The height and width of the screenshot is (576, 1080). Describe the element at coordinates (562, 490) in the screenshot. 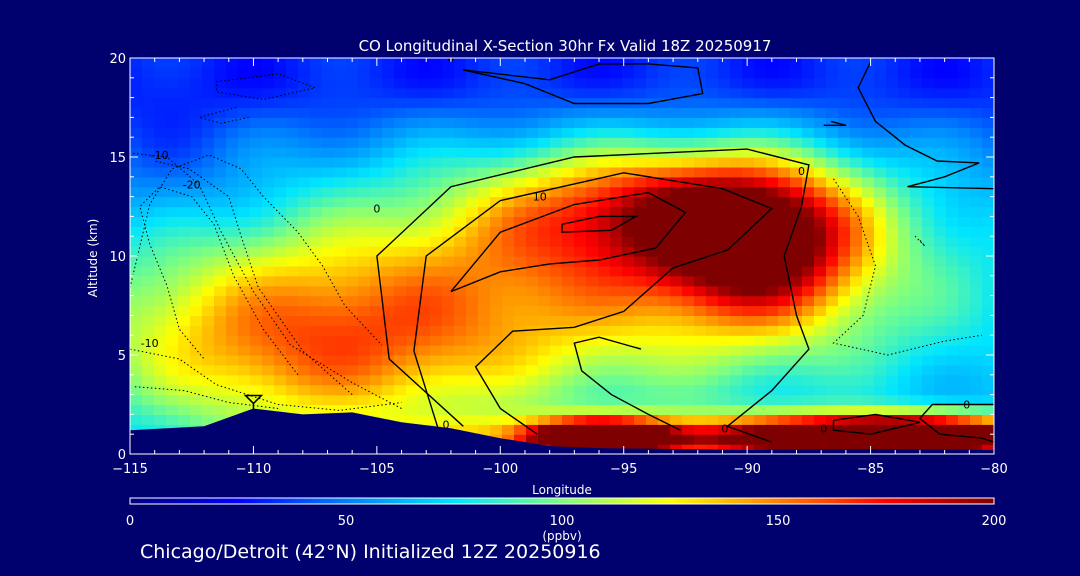

I see `x-axis-label: Longitude` at that location.